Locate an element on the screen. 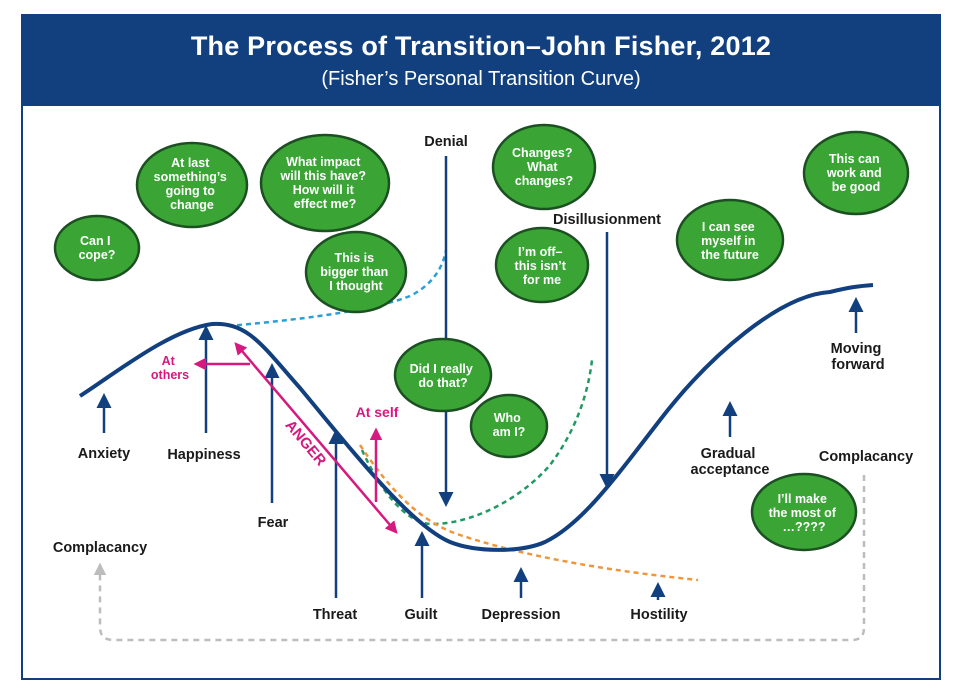 This screenshot has height=693, width=962. stage-hostility: Hostility is located at coordinates (658, 615).